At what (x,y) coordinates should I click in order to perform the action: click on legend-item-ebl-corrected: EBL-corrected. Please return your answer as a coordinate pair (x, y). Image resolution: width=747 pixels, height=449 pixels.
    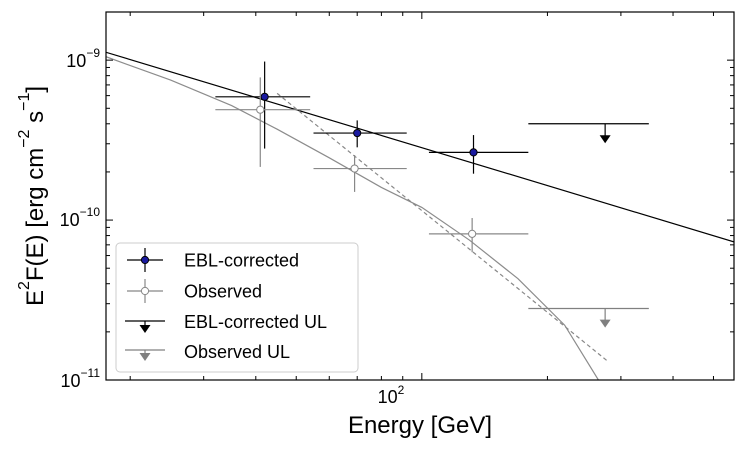
    Looking at the image, I should click on (213, 260).